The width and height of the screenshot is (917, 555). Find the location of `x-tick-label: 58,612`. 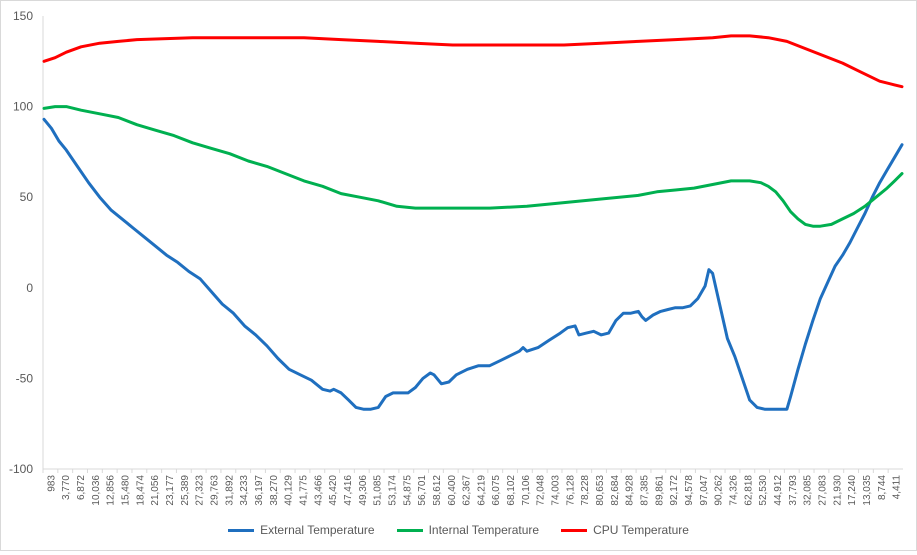

x-tick-label: 58,612 is located at coordinates (437, 490).